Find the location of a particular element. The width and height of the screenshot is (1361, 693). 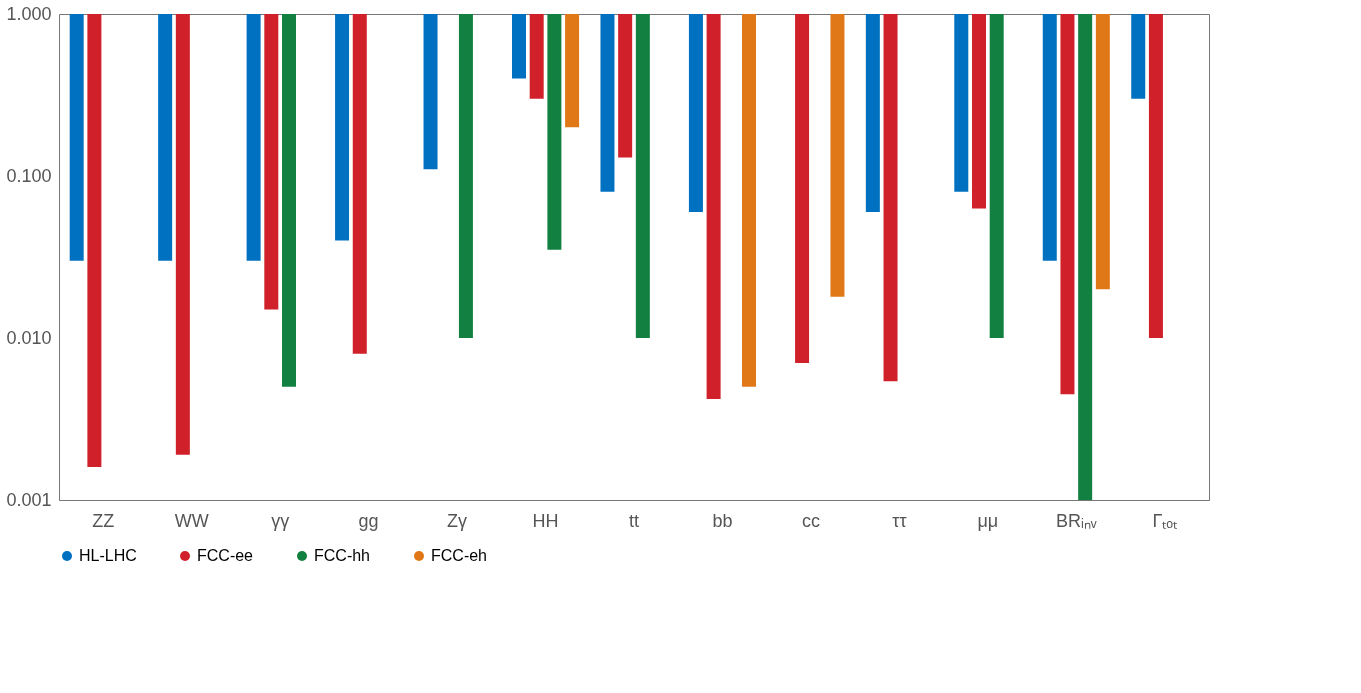

legend-label: FCC-ee is located at coordinates (225, 555).